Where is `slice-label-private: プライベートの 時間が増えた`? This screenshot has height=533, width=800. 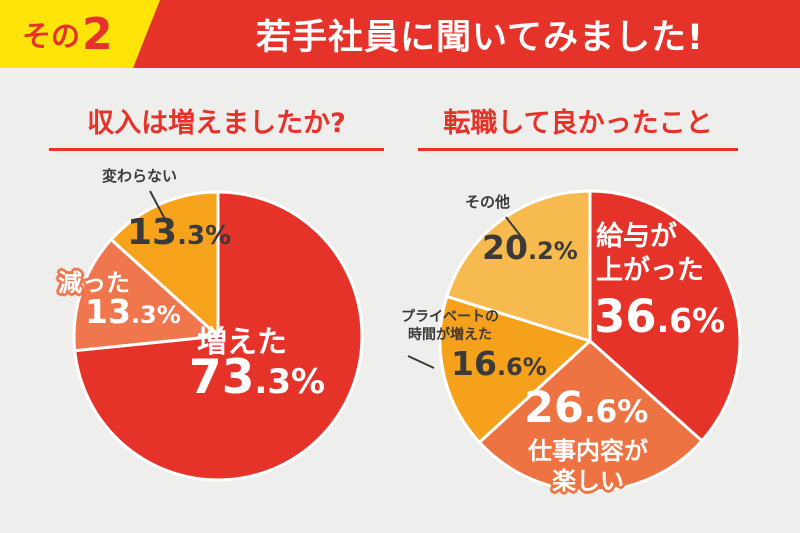
slice-label-private: プライベートの 時間が増えた is located at coordinates (450, 326).